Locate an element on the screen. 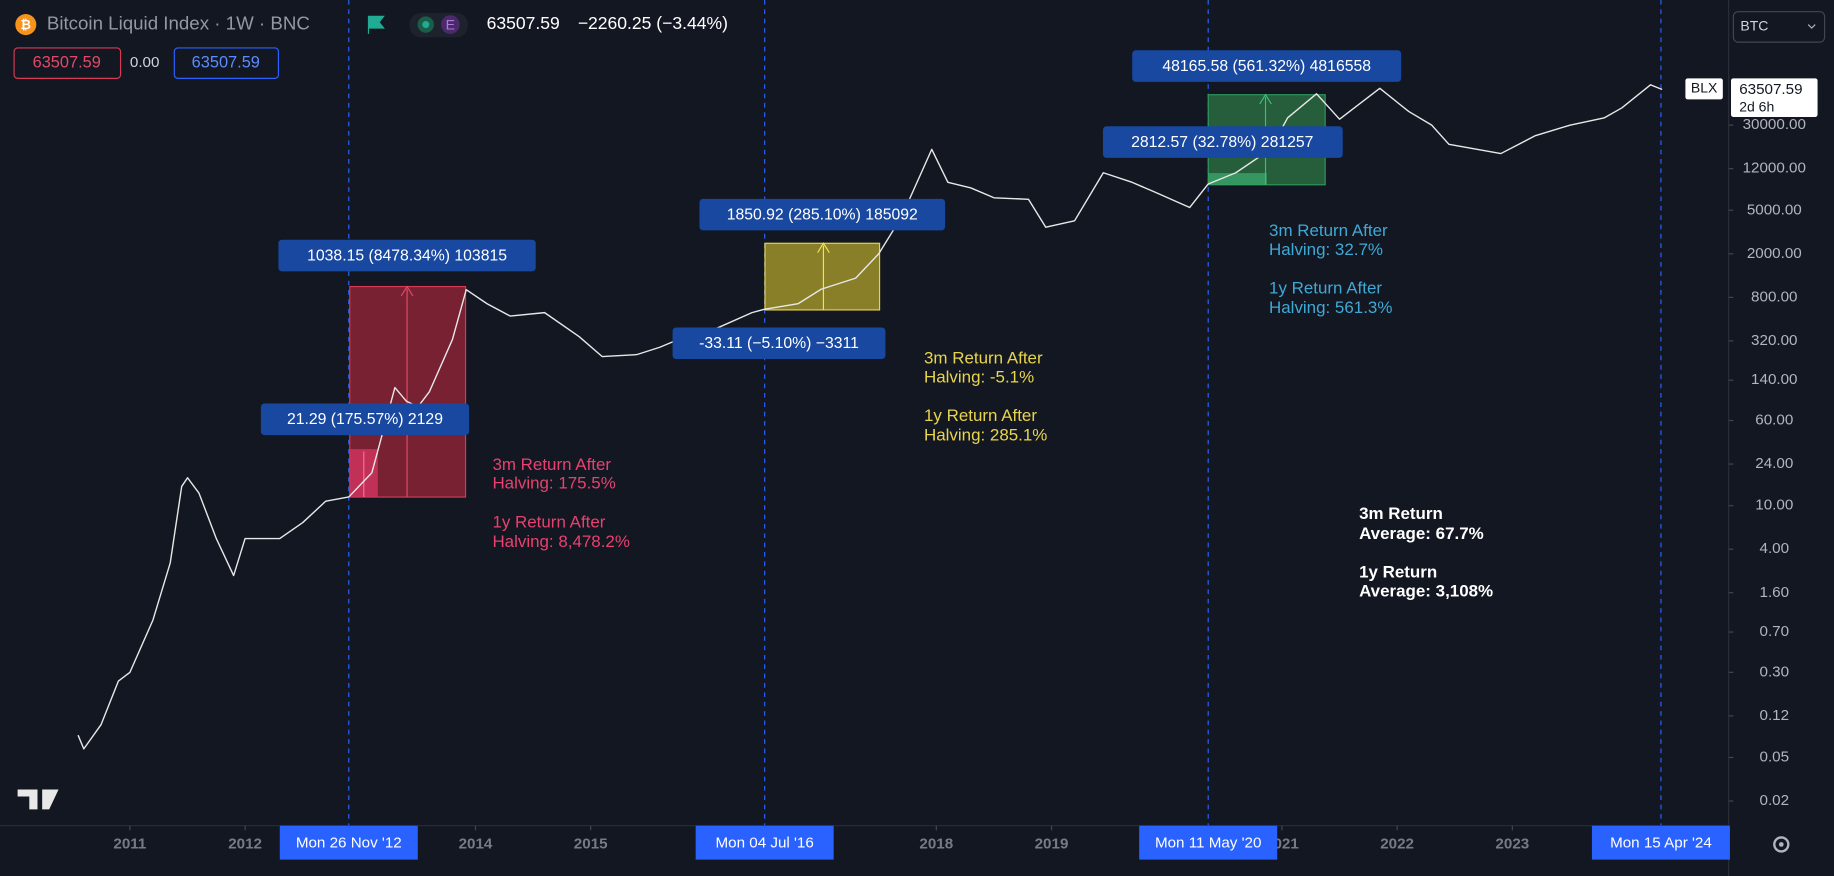  measure-label: -33.11 (−5.10%) −3311 is located at coordinates (779, 343).